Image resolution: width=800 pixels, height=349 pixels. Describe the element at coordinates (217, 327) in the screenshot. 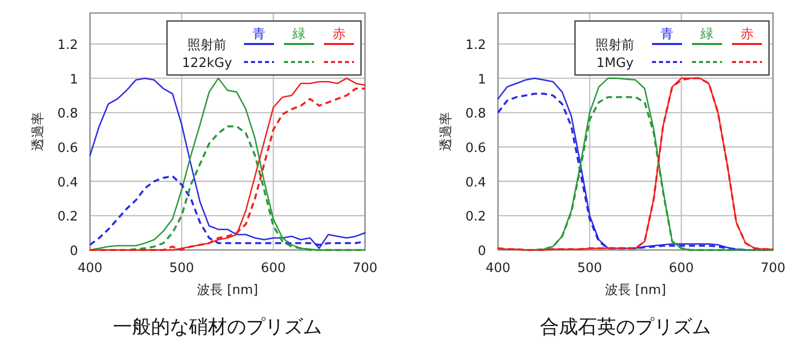

I see `text: 一般的な硝材のプリズム` at that location.